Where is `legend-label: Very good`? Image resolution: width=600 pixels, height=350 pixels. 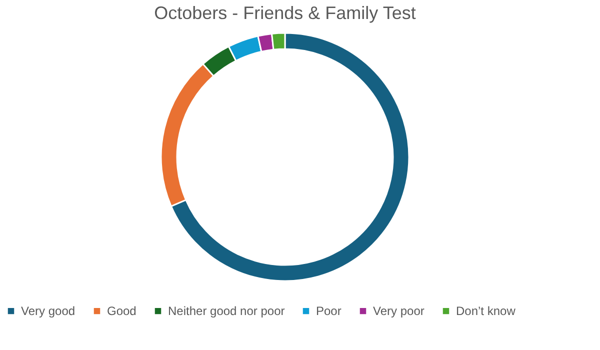
legend-label: Very good is located at coordinates (48, 311).